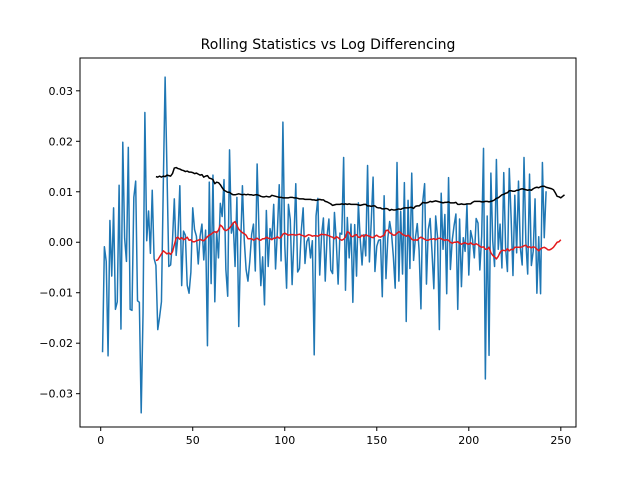 The height and width of the screenshot is (480, 640). Describe the element at coordinates (56, 343) in the screenshot. I see `y-tick-label: −0.02` at that location.